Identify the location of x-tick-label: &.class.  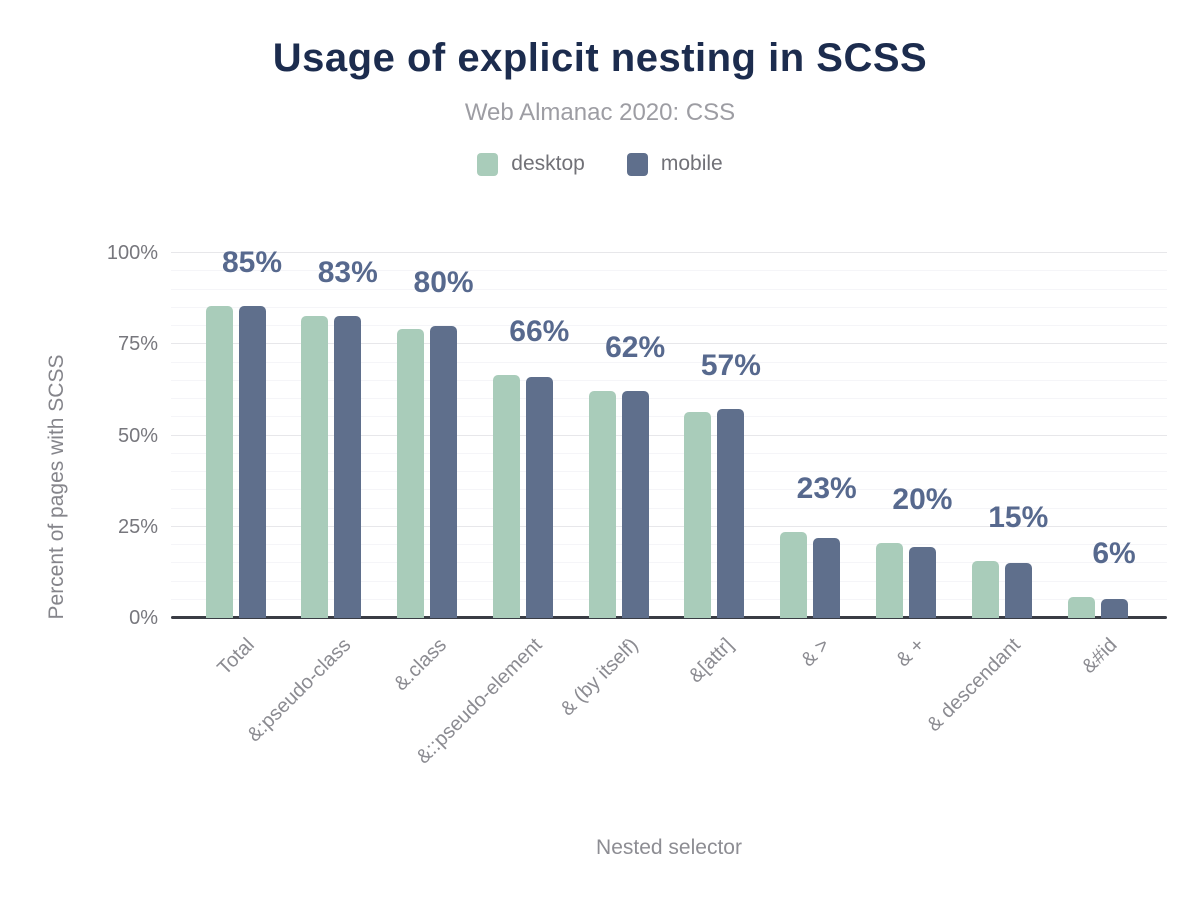
(420, 665).